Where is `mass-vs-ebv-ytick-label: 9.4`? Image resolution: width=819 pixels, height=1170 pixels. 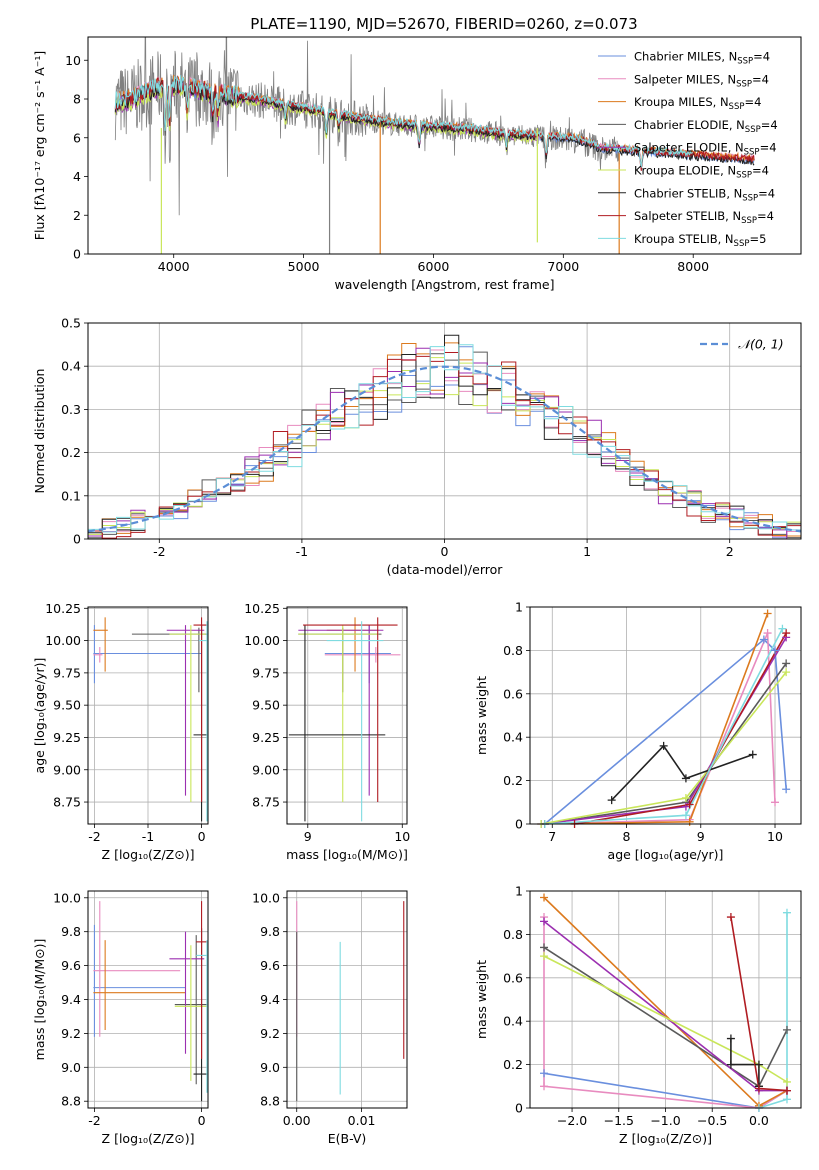
mass-vs-ebv-ytick-label: 9.4 is located at coordinates (270, 999).